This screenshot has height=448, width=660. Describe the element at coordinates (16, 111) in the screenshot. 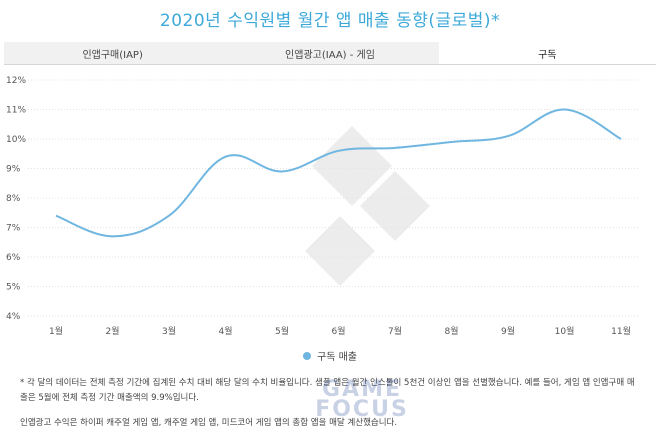

I see `y-tick-label: 11%` at that location.